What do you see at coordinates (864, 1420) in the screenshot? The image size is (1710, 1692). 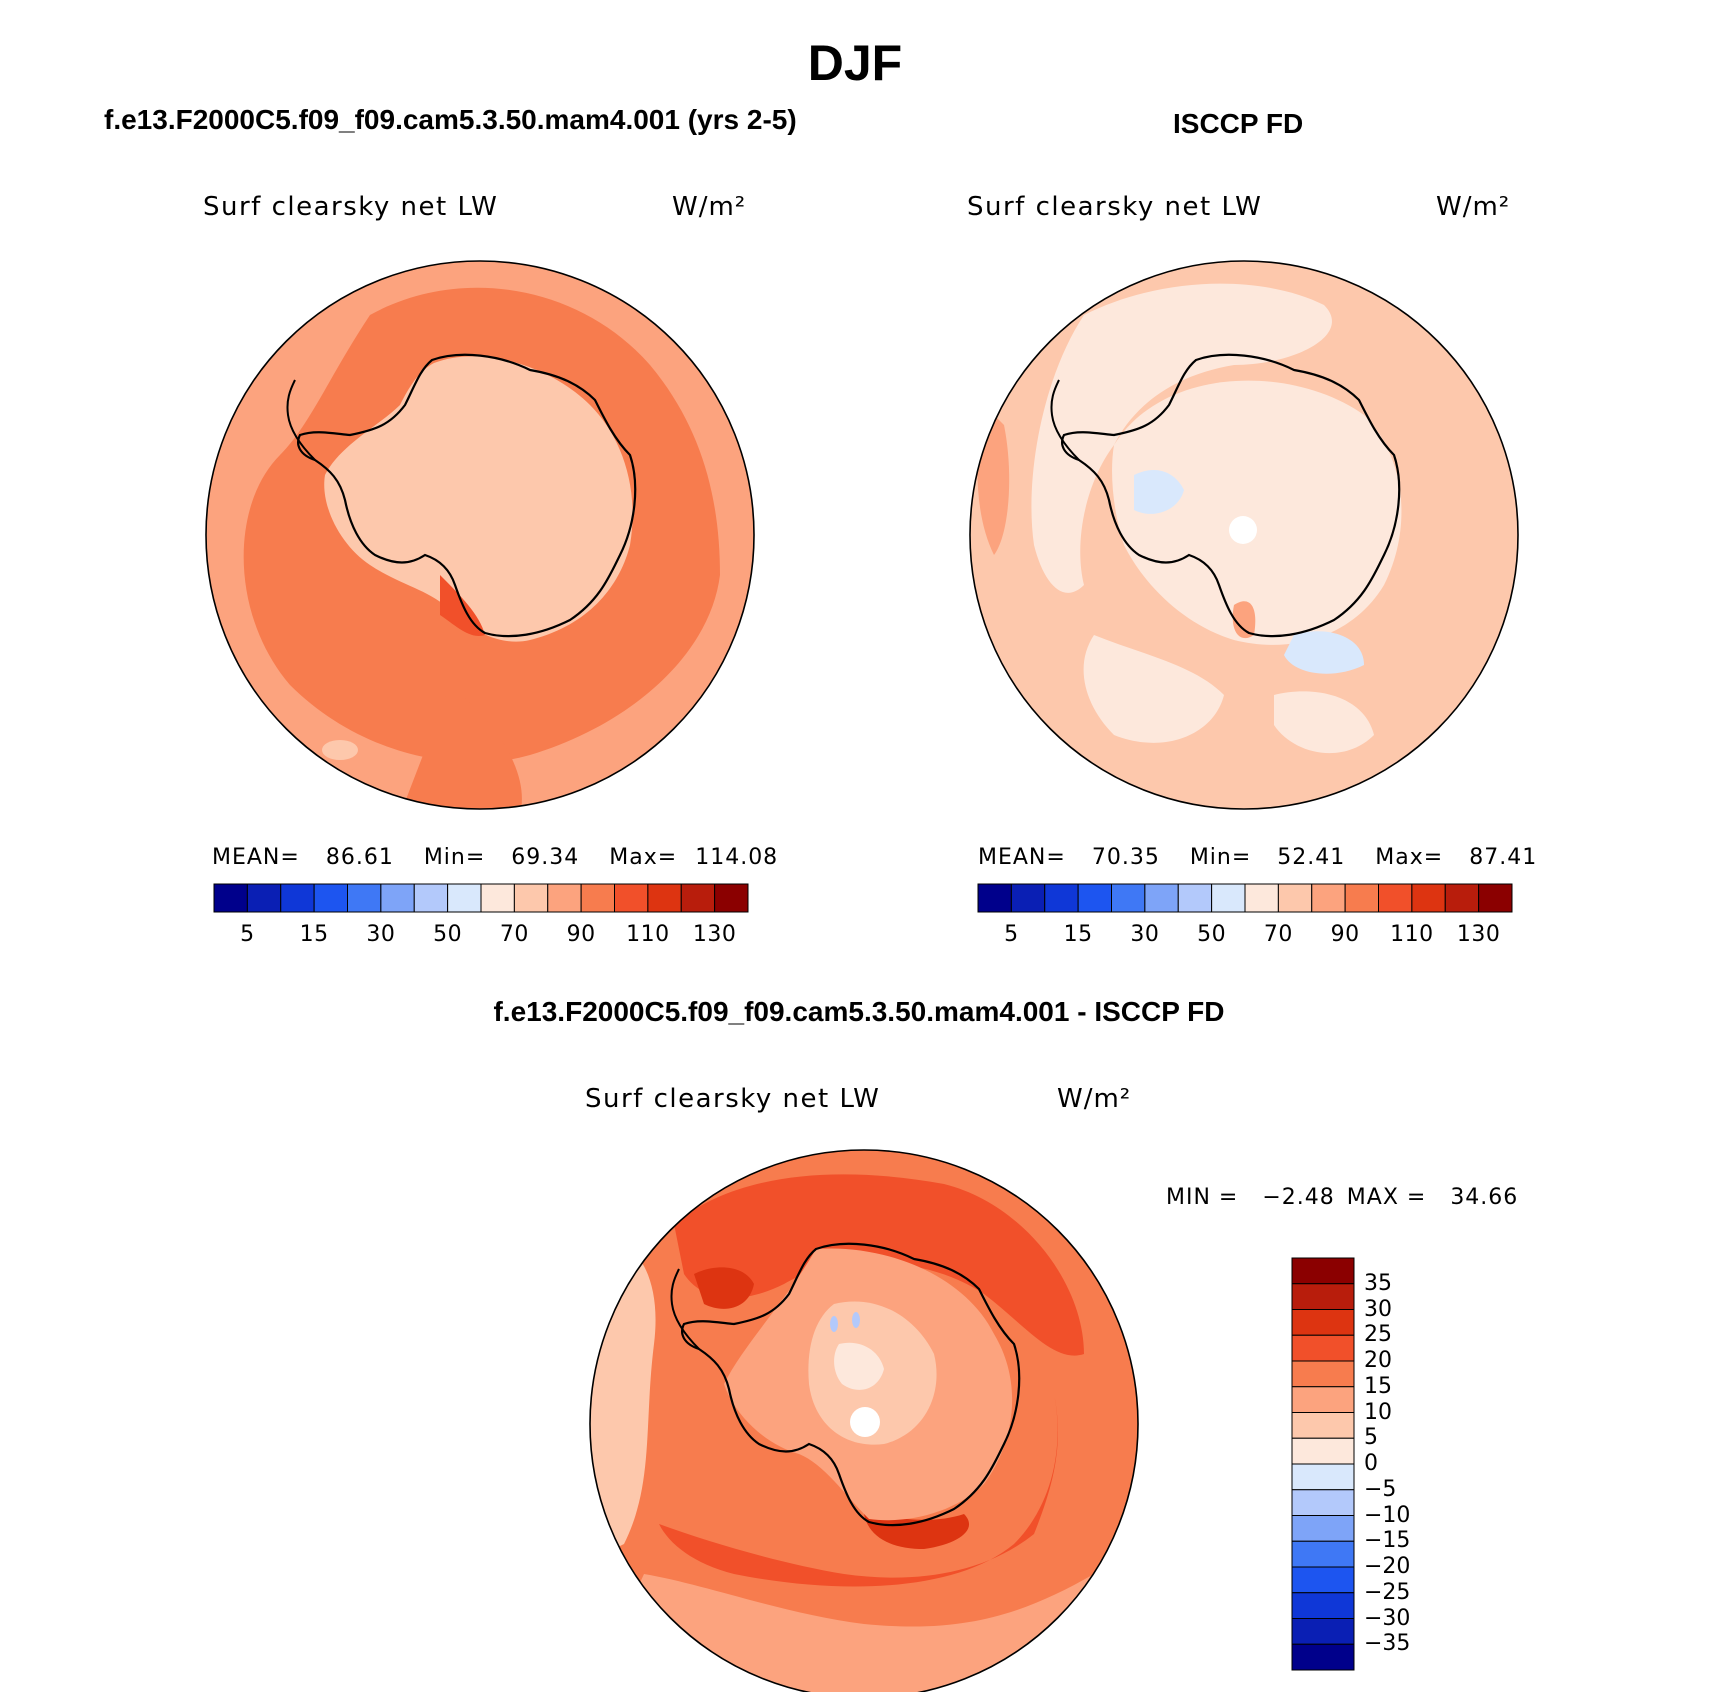 I see `panel-3-polar-map` at bounding box center [864, 1420].